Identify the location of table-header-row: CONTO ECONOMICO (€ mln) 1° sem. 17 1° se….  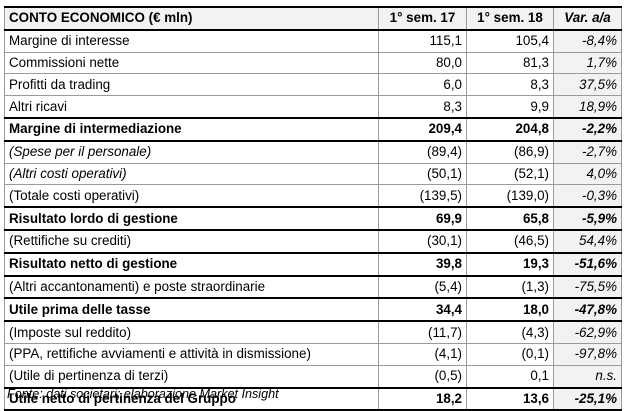
(313, 18).